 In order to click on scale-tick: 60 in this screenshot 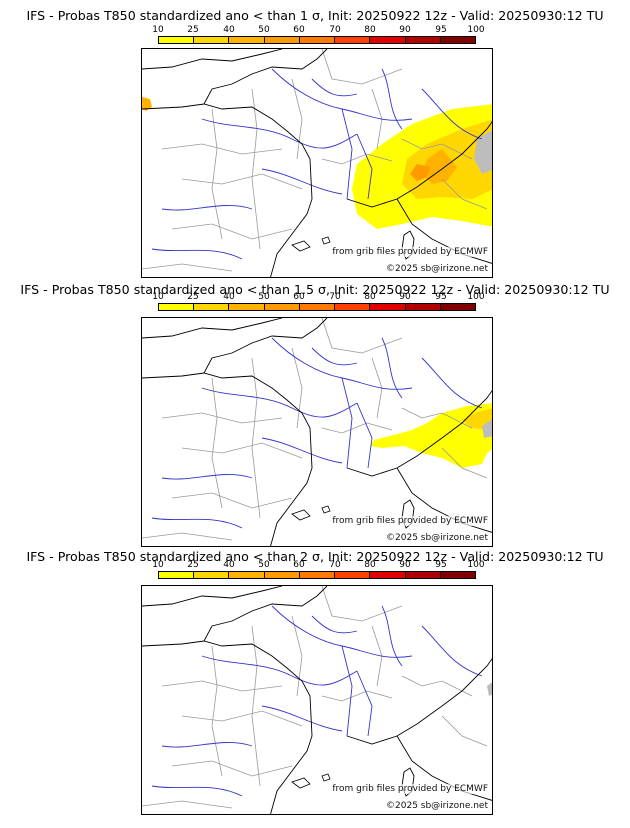, I will do `click(299, 30)`.